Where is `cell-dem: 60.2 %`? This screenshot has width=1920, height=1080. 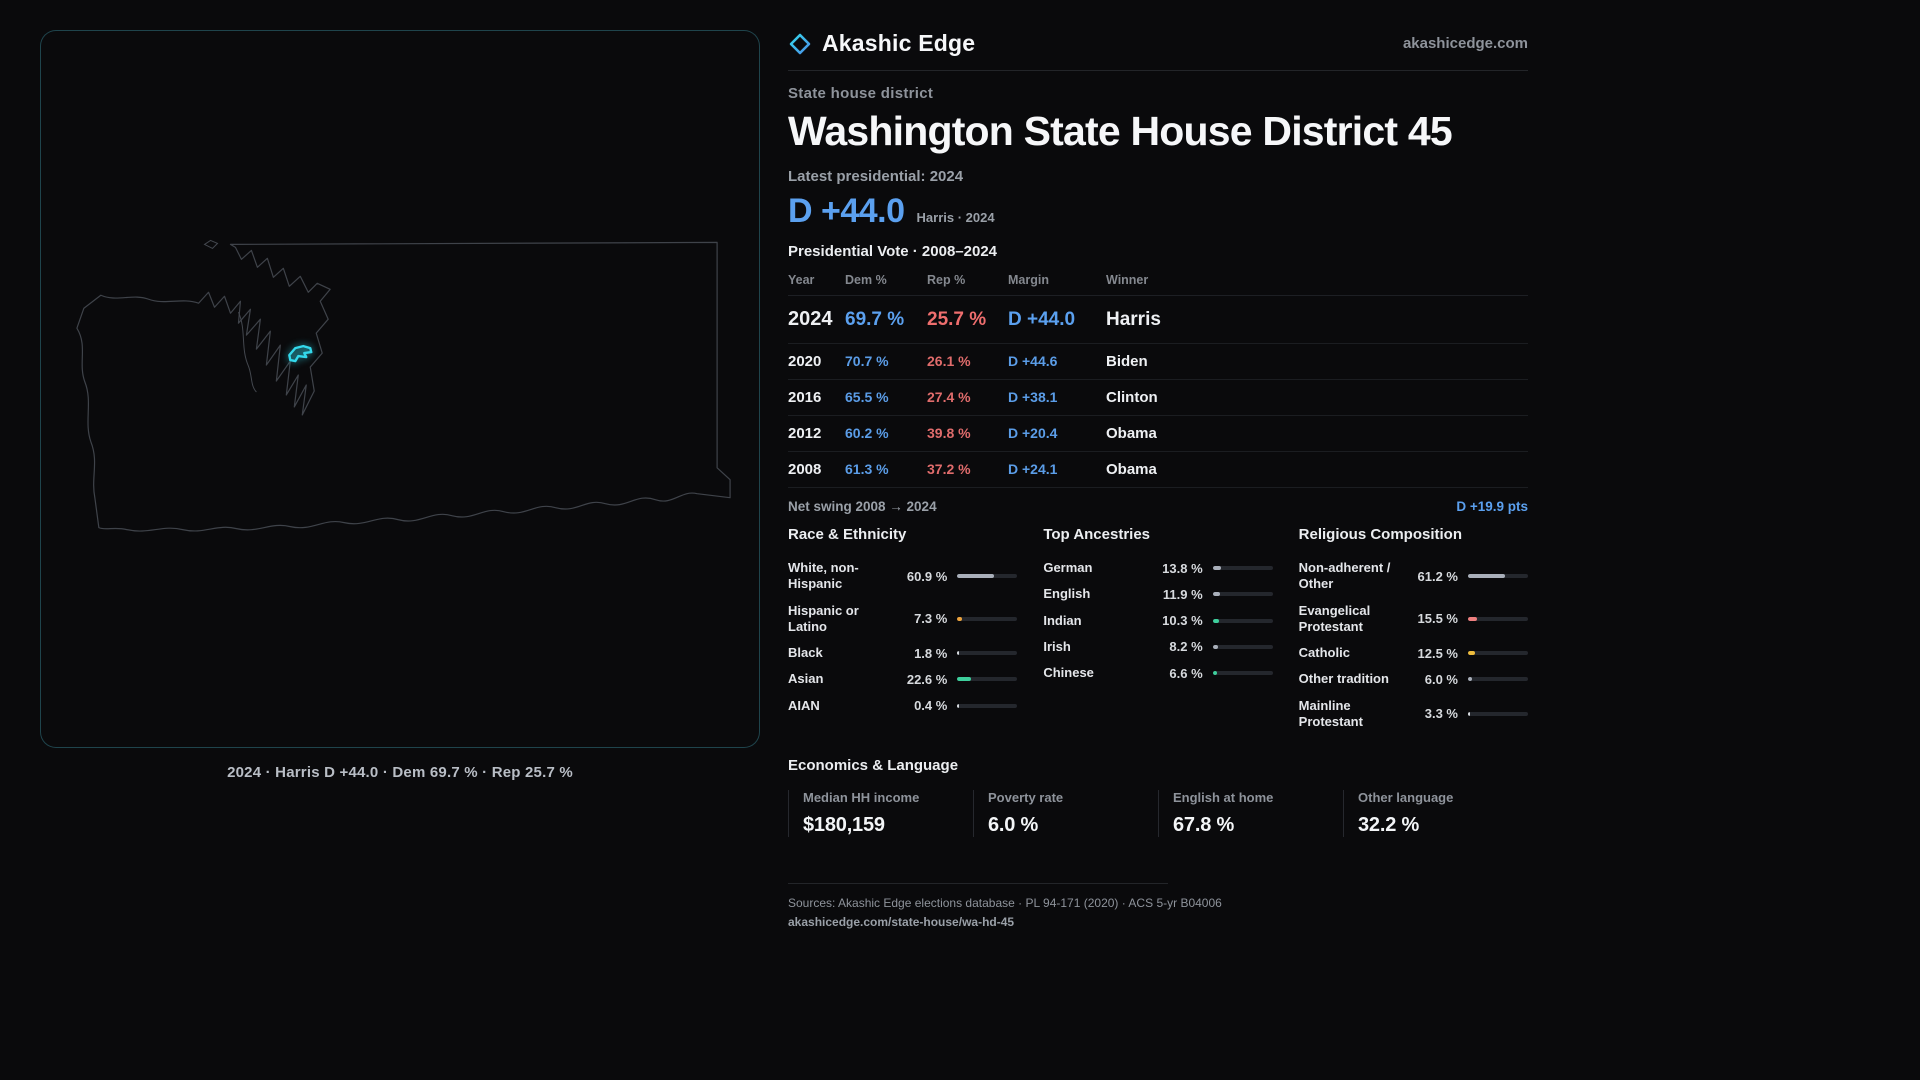 cell-dem: 60.2 % is located at coordinates (867, 433).